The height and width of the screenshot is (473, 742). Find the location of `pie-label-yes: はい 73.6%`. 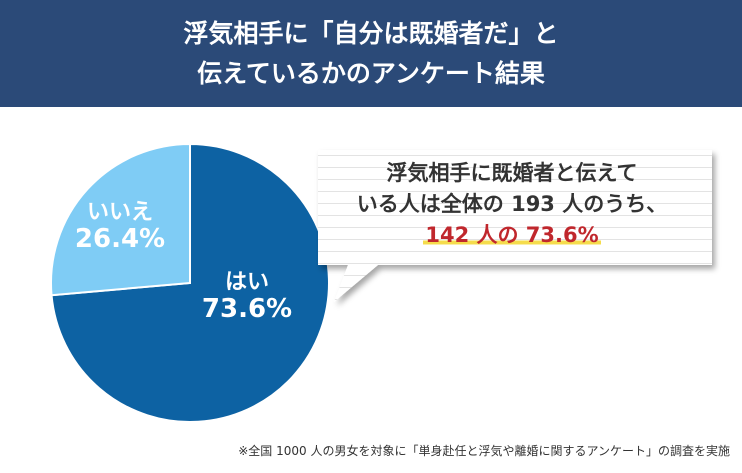

pie-label-yes: はい 73.6% is located at coordinates (247, 297).